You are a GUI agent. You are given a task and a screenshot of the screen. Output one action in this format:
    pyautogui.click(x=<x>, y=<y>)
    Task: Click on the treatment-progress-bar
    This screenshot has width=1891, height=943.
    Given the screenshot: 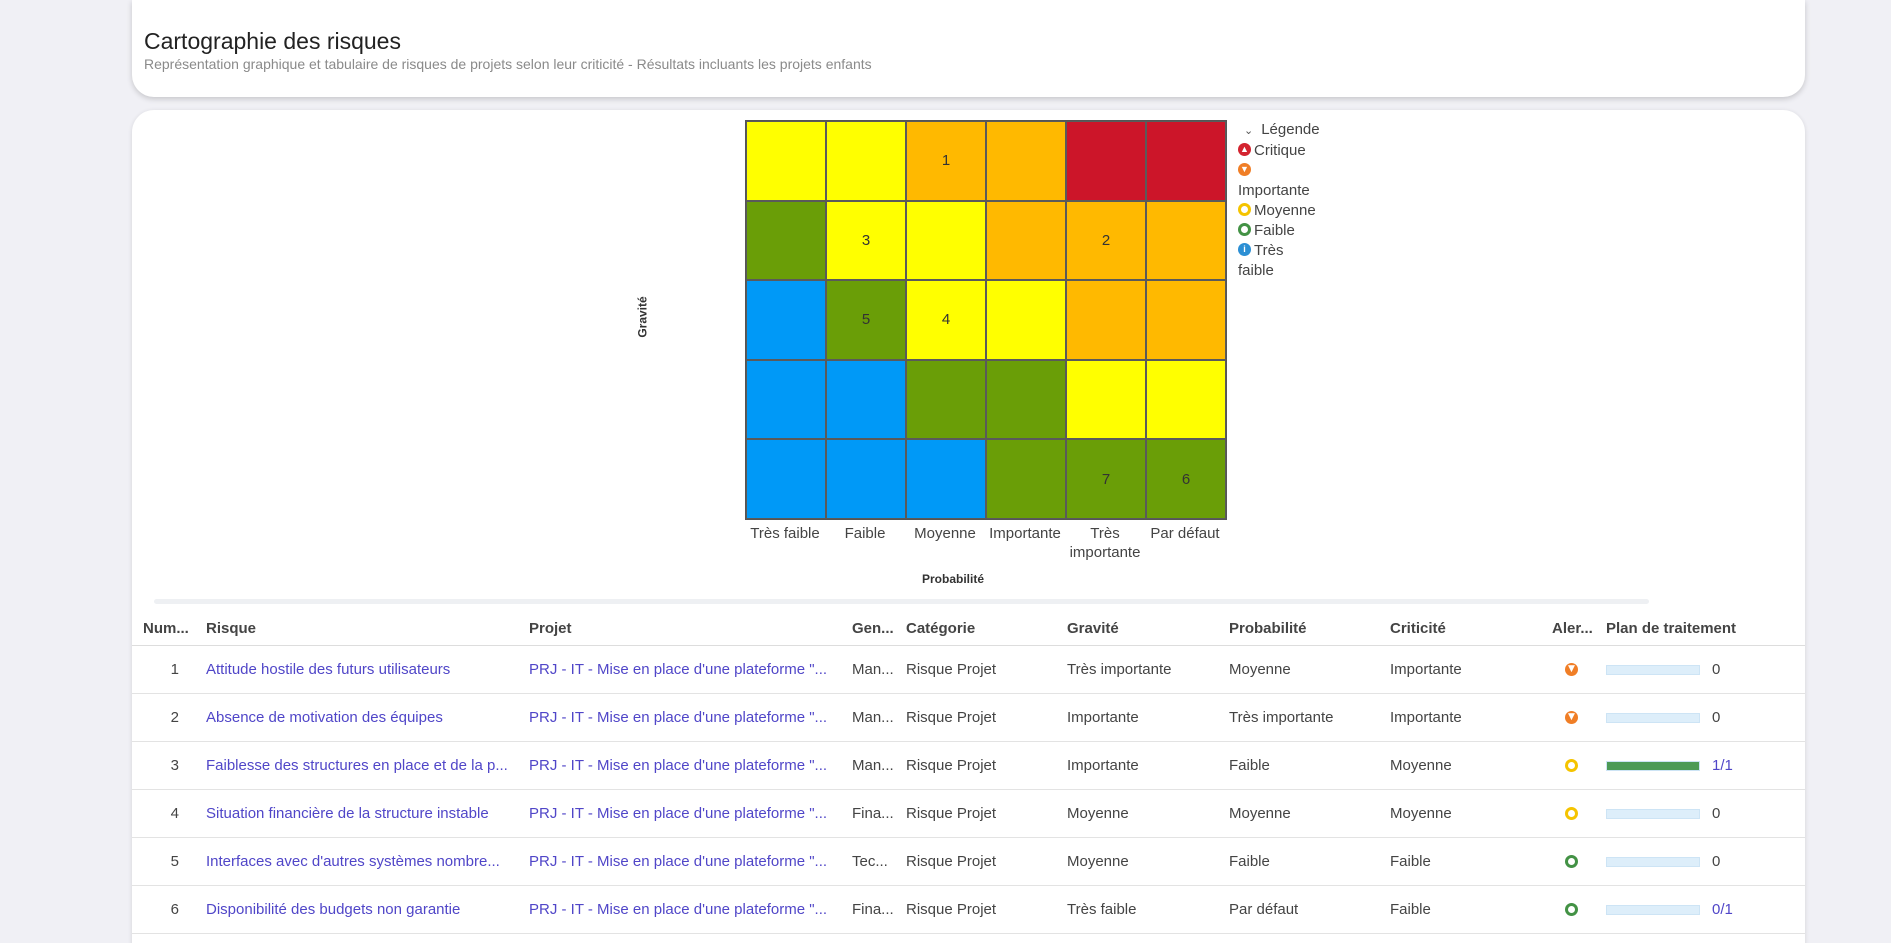 What is the action you would take?
    pyautogui.click(x=1653, y=718)
    